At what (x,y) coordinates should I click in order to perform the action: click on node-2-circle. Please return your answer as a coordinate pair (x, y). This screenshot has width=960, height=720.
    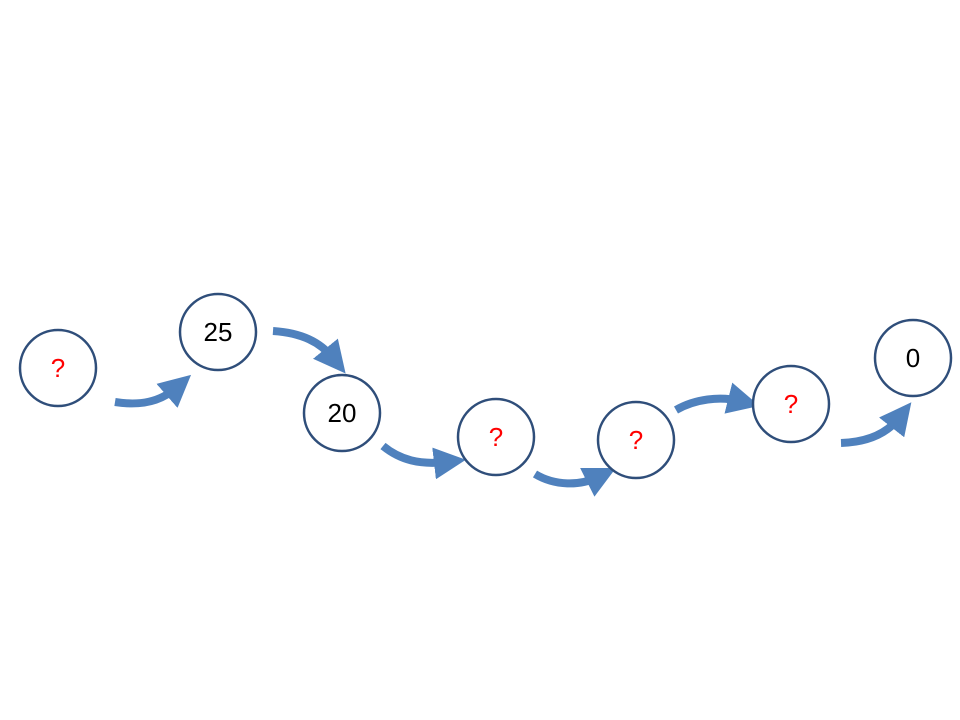
    Looking at the image, I should click on (218, 332).